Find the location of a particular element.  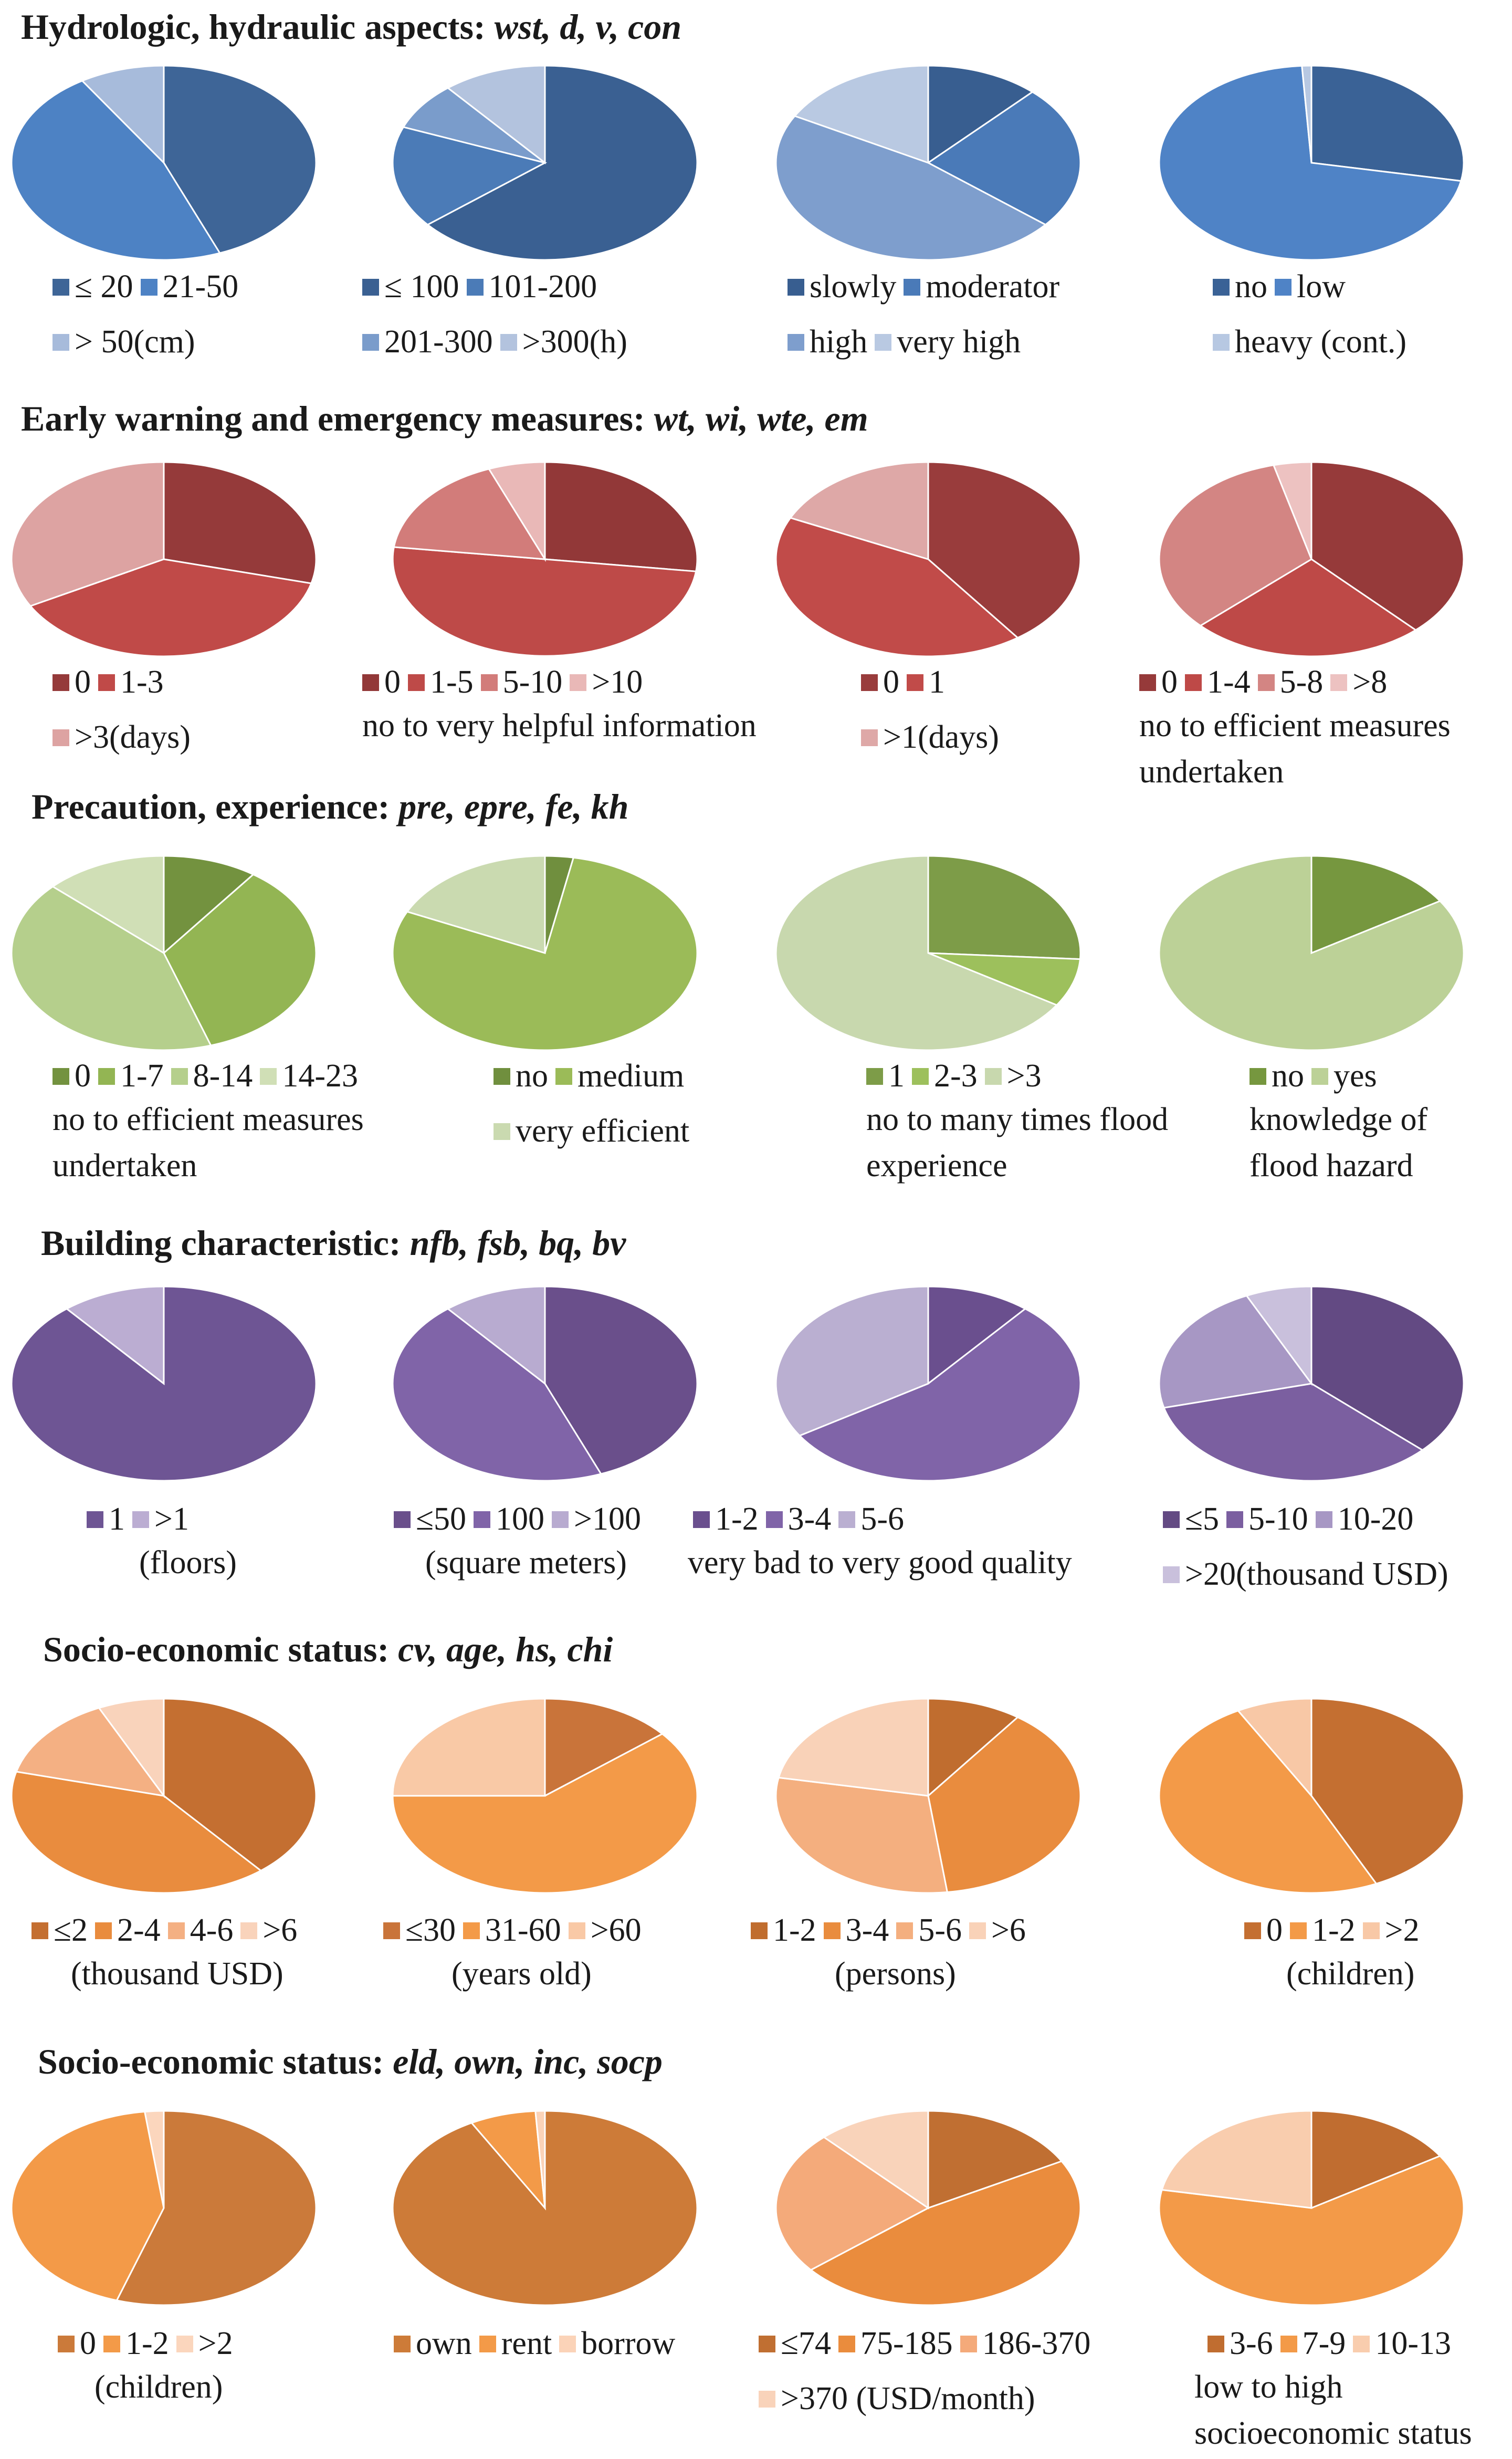

legend-label: ≤30 is located at coordinates (430, 1930).